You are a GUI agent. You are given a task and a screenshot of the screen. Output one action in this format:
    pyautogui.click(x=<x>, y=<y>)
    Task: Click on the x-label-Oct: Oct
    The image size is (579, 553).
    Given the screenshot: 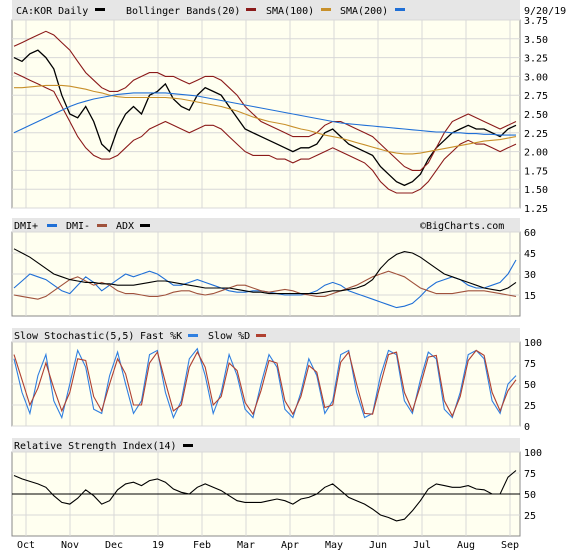 What is the action you would take?
    pyautogui.click(x=26, y=545)
    